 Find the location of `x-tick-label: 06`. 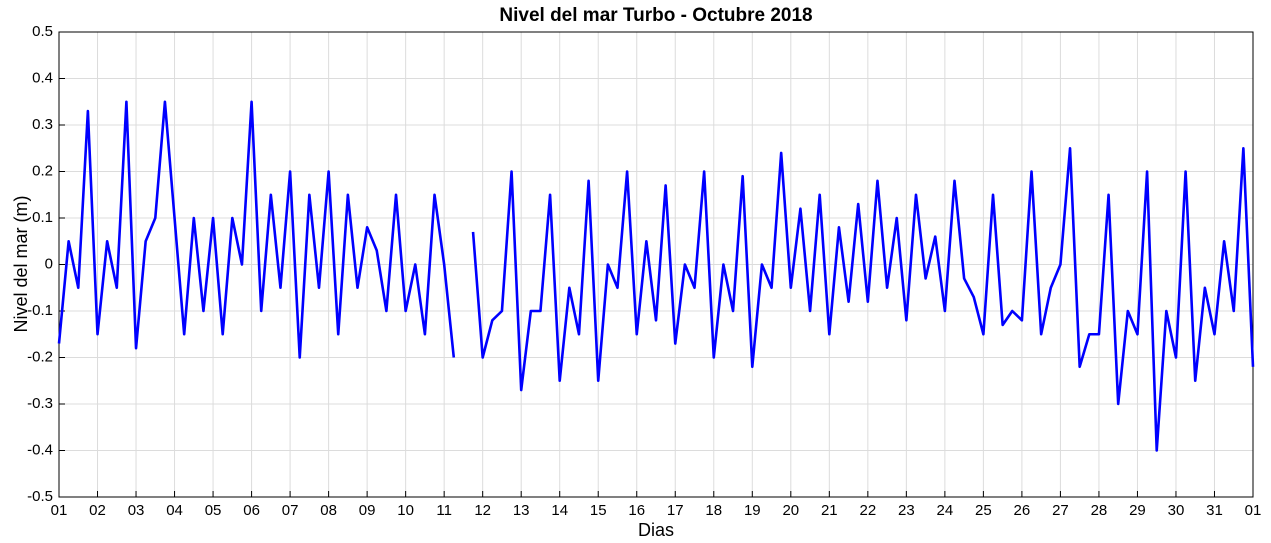

x-tick-label: 06 is located at coordinates (251, 510).